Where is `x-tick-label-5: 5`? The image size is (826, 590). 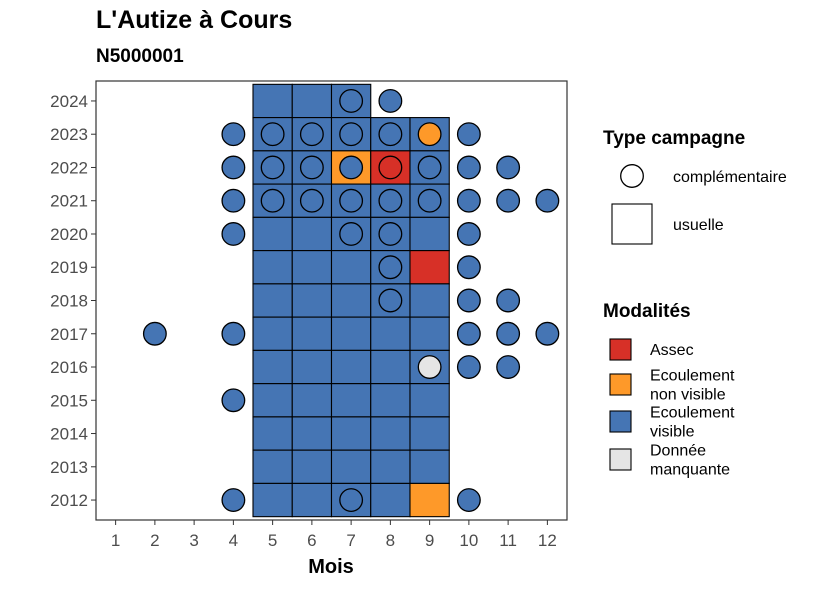
x-tick-label-5: 5 is located at coordinates (272, 540).